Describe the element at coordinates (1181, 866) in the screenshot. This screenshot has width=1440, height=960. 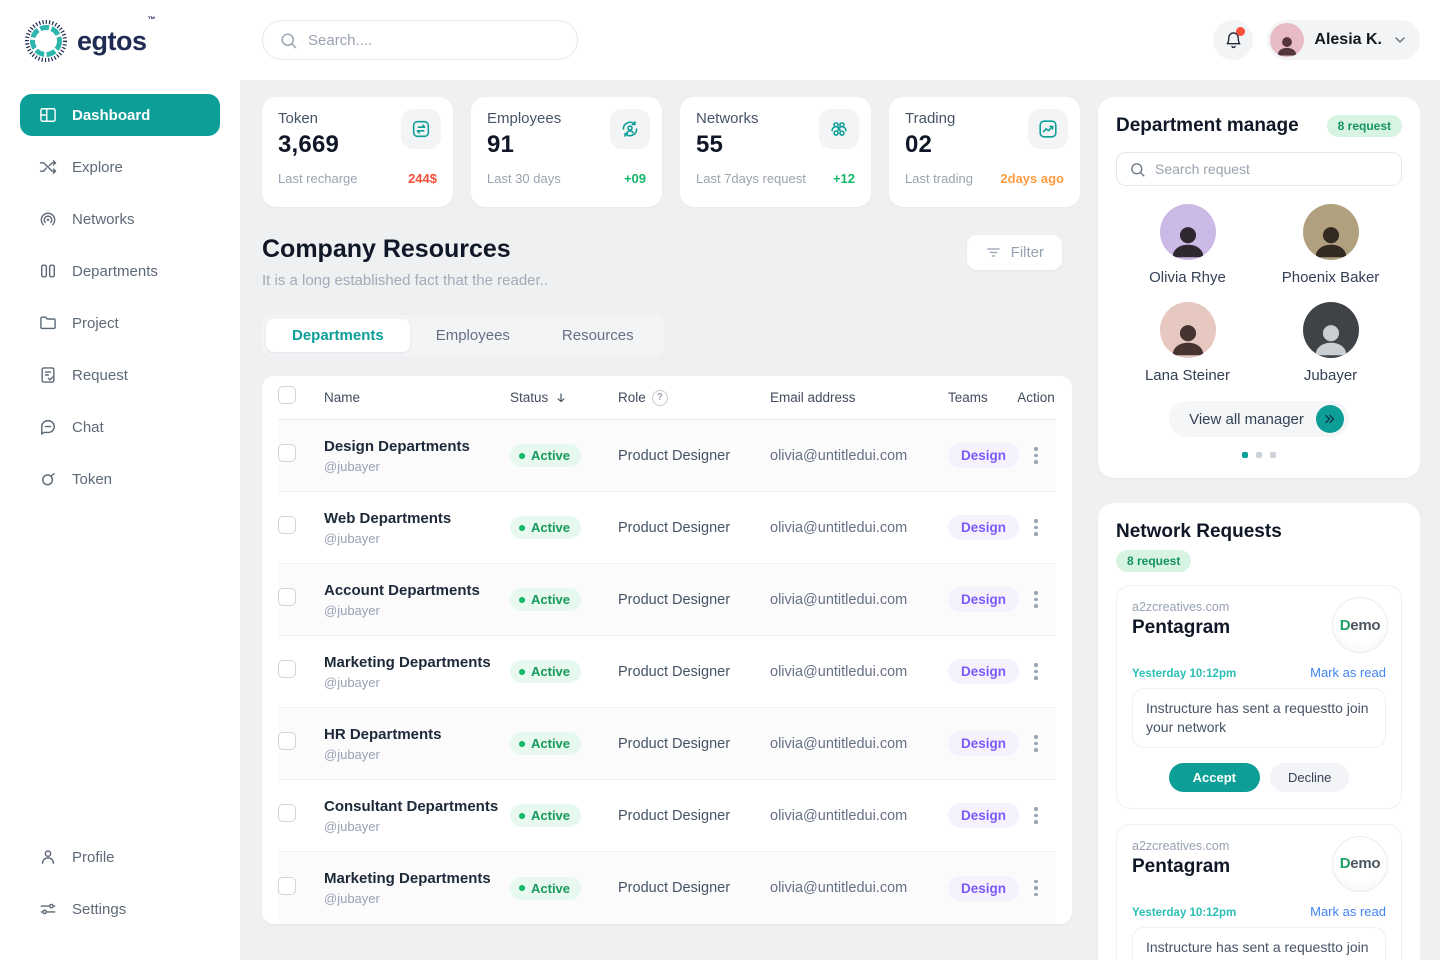
I see `request-sender-name: Pentagram` at that location.